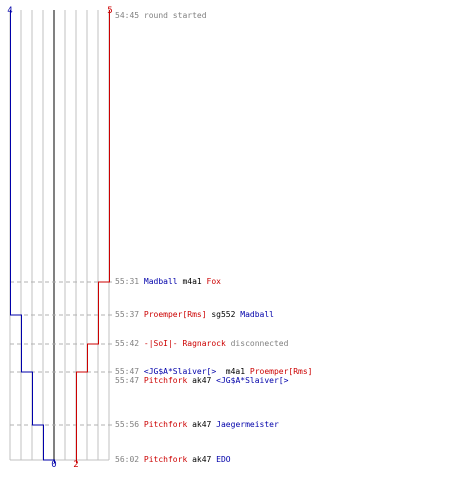 This screenshot has width=450, height=500. I want to click on event-time: 54:45, so click(129, 15).